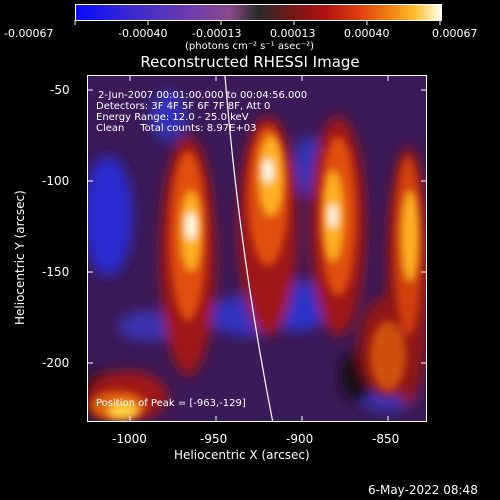 The width and height of the screenshot is (500, 500). Describe the element at coordinates (423, 490) in the screenshot. I see `generated-timestamp: 6-May-2022 08:48` at that location.